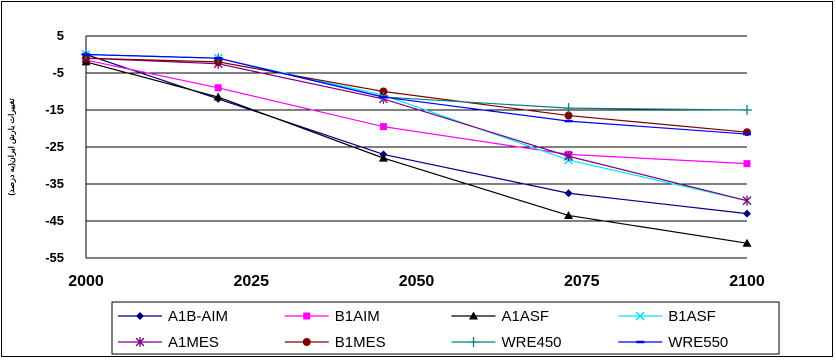 Image resolution: width=836 pixels, height=360 pixels. I want to click on legend-label-b1mes: B1MES, so click(360, 342).